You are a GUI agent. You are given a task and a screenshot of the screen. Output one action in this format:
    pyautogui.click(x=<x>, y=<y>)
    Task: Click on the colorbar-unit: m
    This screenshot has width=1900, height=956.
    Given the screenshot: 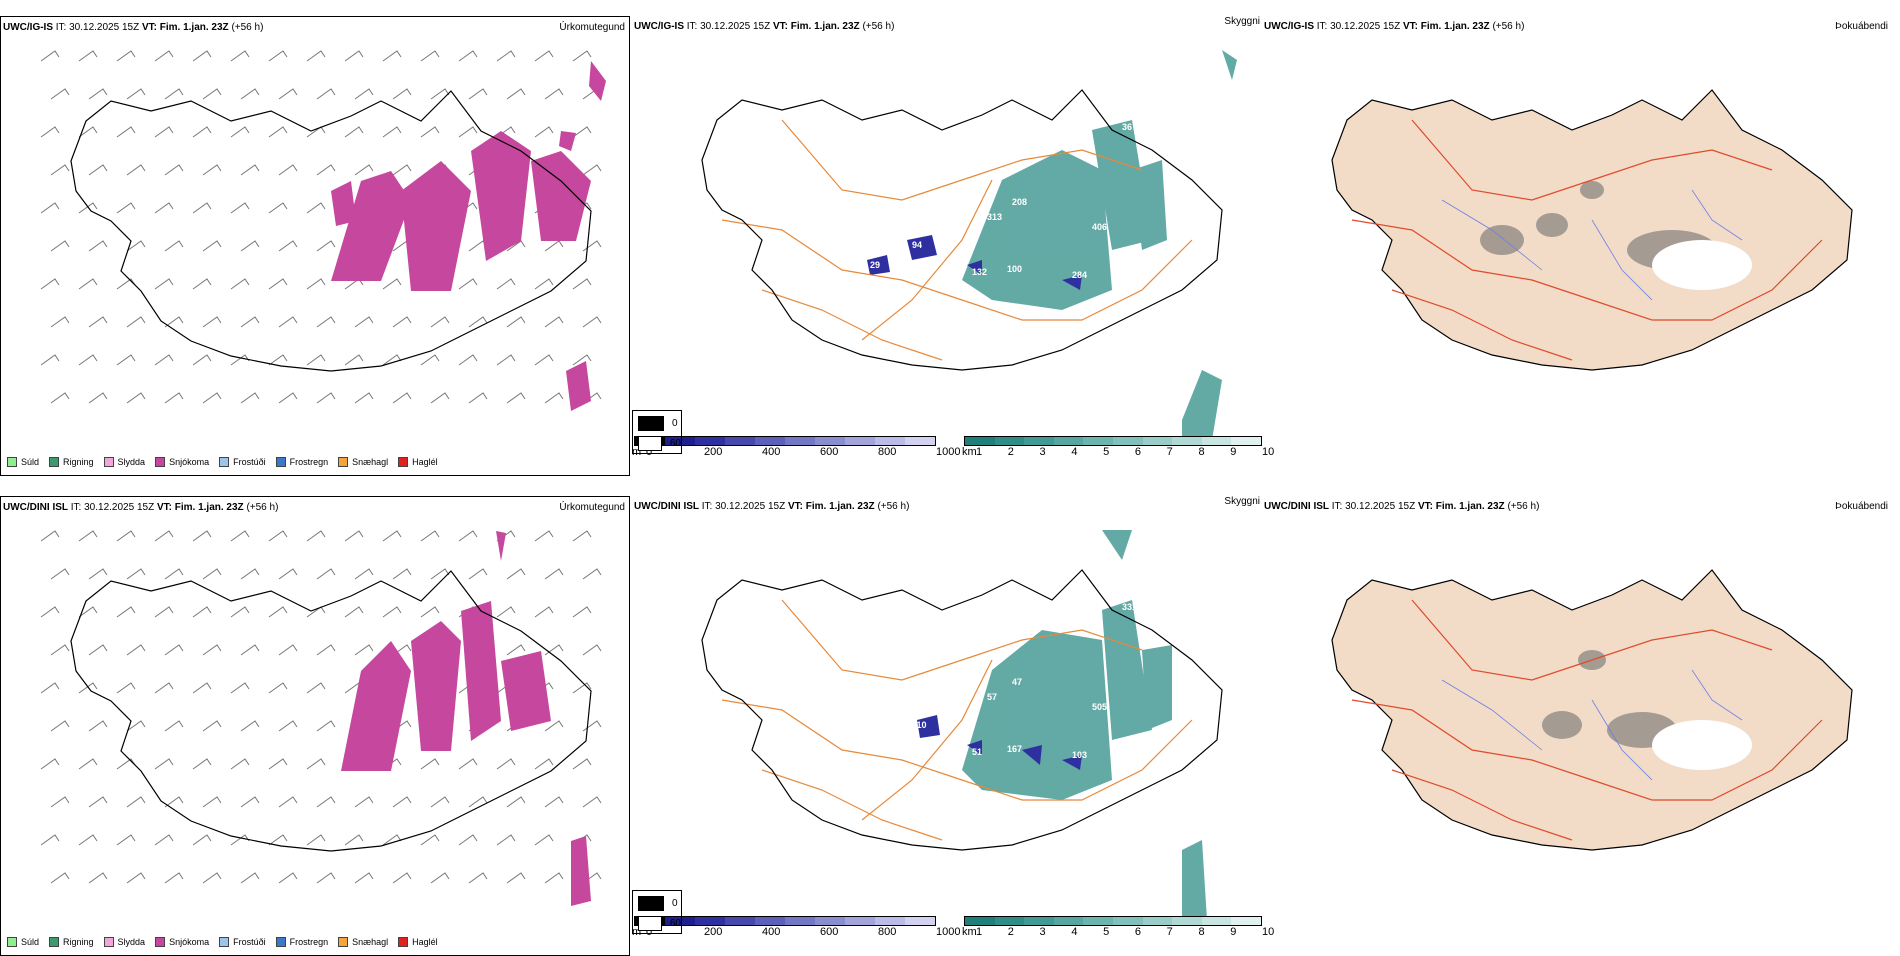 What is the action you would take?
    pyautogui.click(x=637, y=452)
    